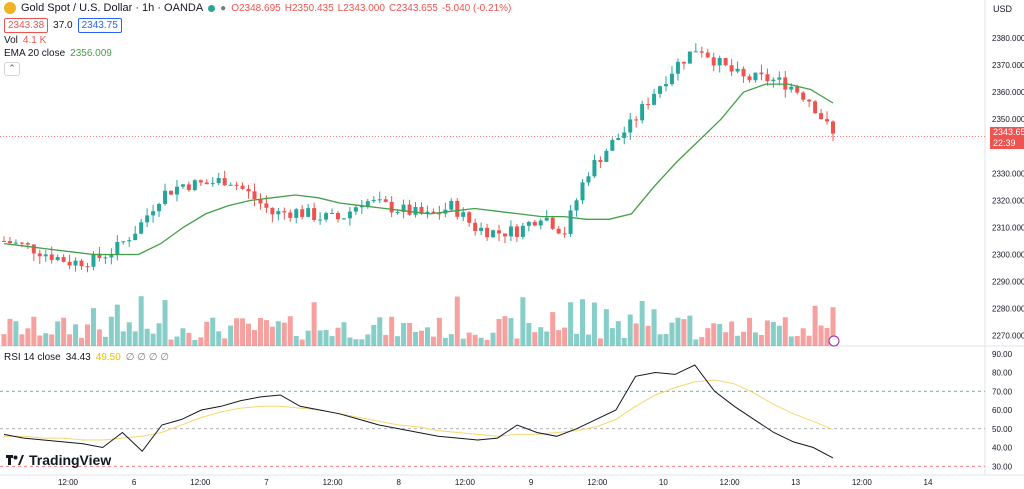 The image size is (1024, 489). Describe the element at coordinates (34, 40) in the screenshot. I see `volume-value: 4.1 K` at that location.